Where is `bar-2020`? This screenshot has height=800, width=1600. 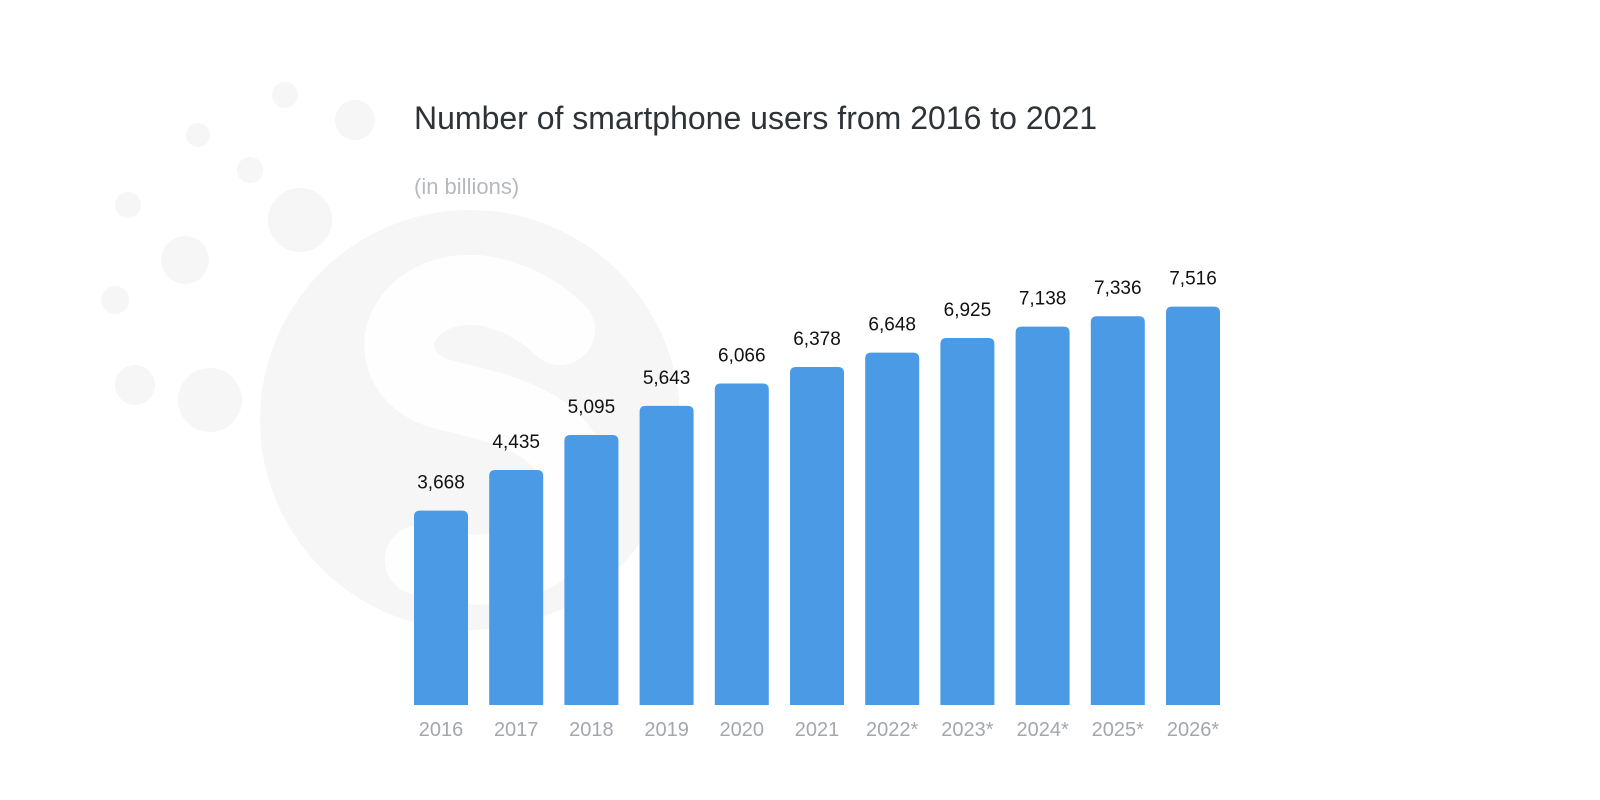 bar-2020 is located at coordinates (741, 544).